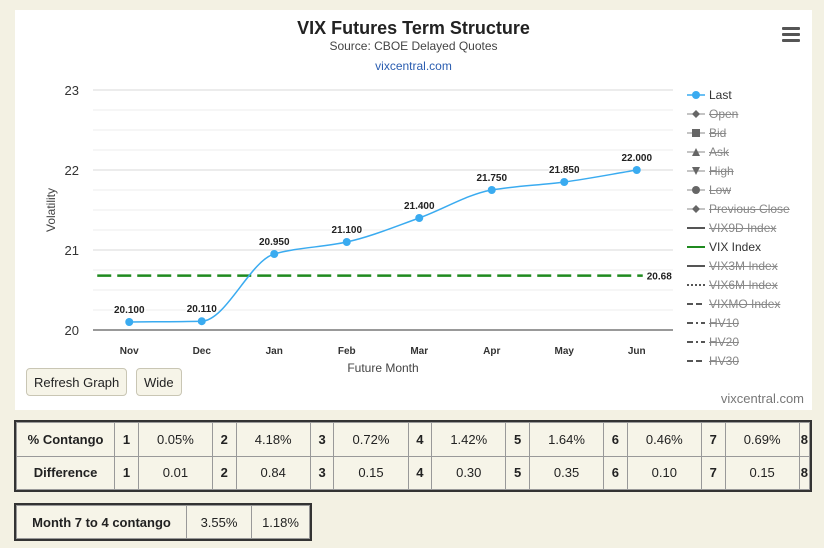 Image resolution: width=824 pixels, height=548 pixels. What do you see at coordinates (713, 439) in the screenshot?
I see `month-index-cell: 7` at bounding box center [713, 439].